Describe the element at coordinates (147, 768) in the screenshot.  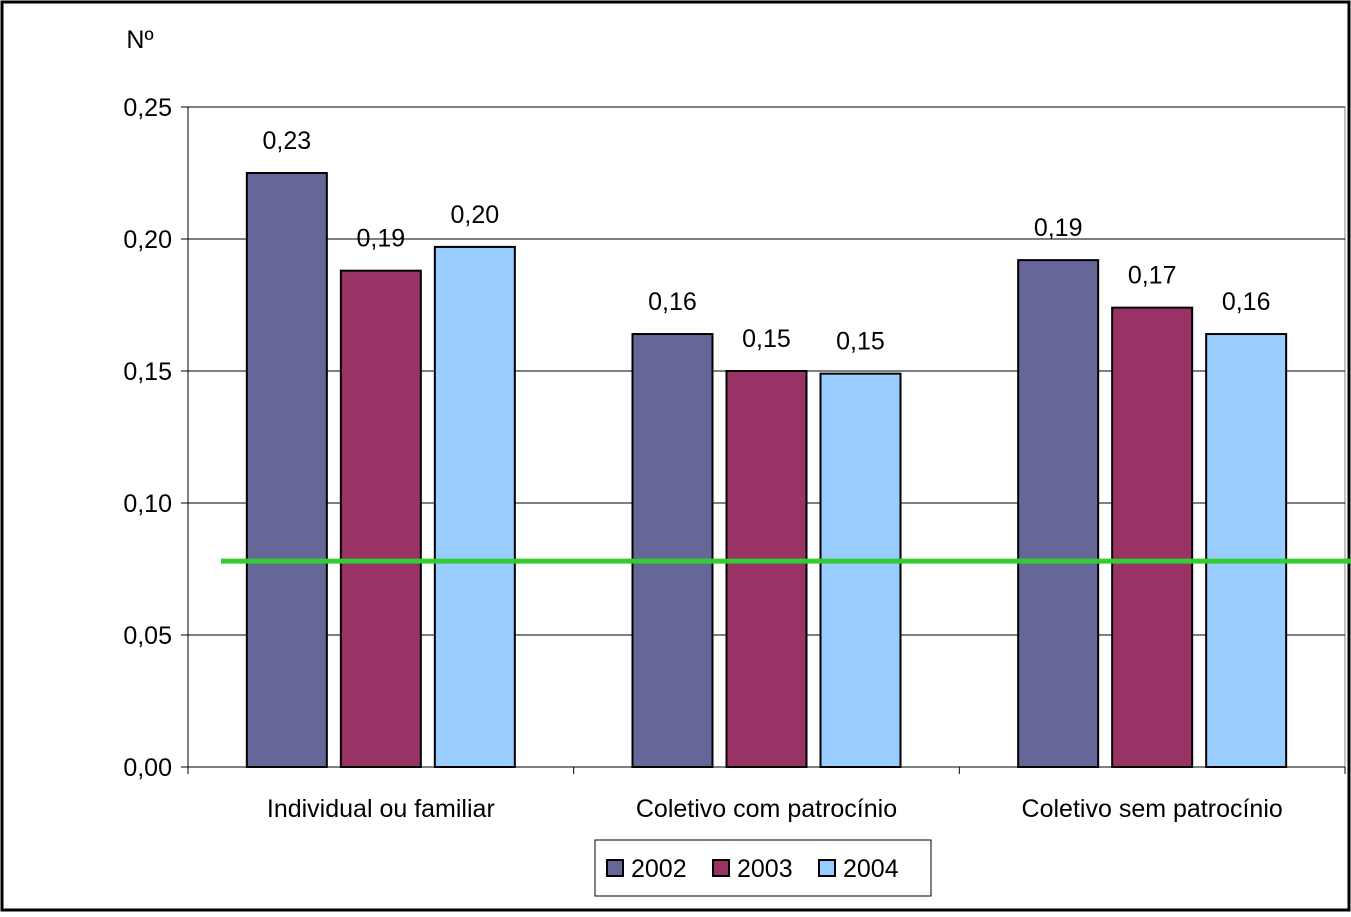
I see `y-tick-label: 0,00` at that location.